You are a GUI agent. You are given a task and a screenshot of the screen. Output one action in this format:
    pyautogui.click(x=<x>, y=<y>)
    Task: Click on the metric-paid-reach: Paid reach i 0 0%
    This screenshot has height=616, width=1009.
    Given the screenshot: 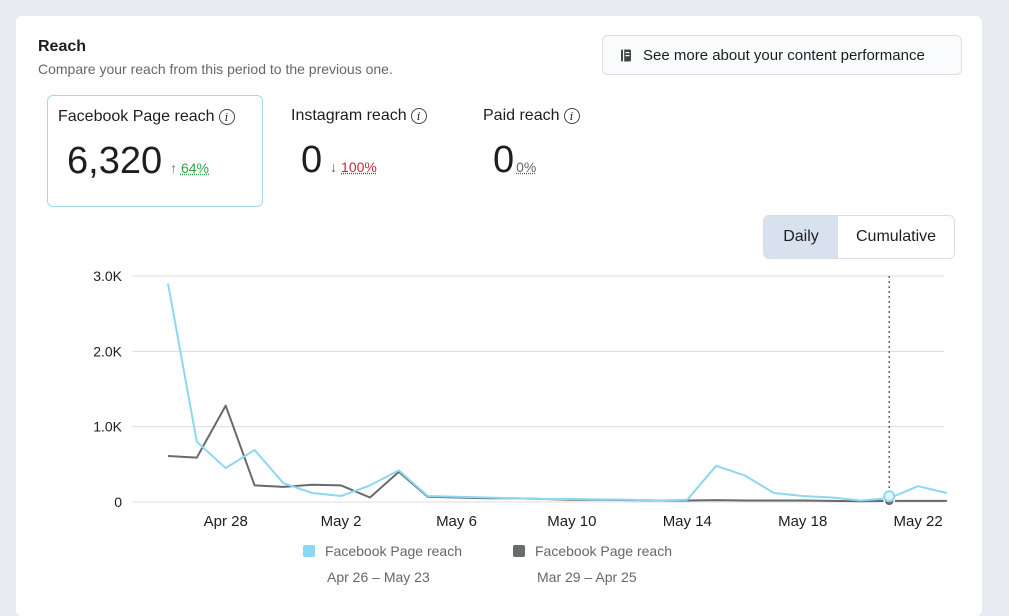 What is the action you would take?
    pyautogui.click(x=553, y=151)
    